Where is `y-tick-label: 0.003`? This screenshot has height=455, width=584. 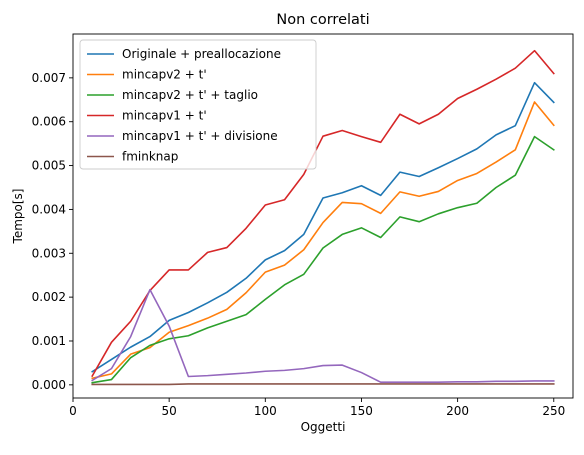 y-tick-label: 0.003 is located at coordinates (49, 253).